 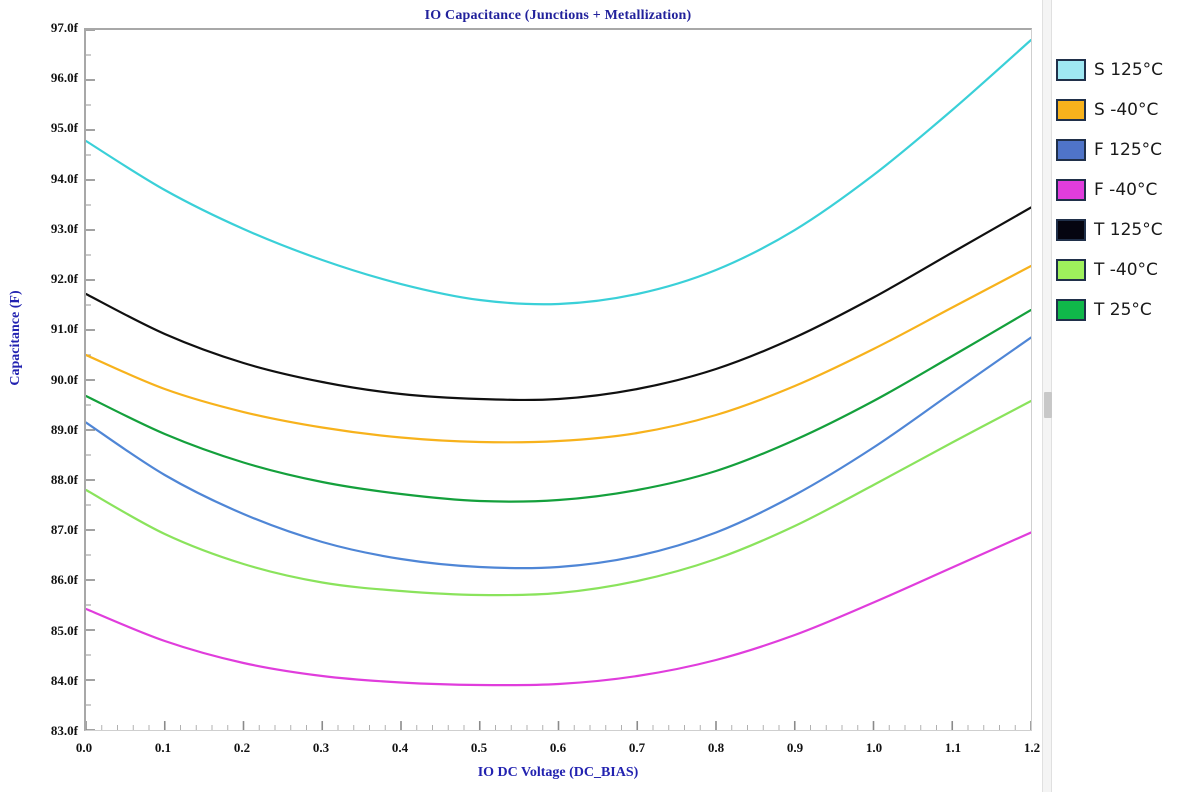 What do you see at coordinates (64, 630) in the screenshot?
I see `y-axis-tick-label: 85.0f` at bounding box center [64, 630].